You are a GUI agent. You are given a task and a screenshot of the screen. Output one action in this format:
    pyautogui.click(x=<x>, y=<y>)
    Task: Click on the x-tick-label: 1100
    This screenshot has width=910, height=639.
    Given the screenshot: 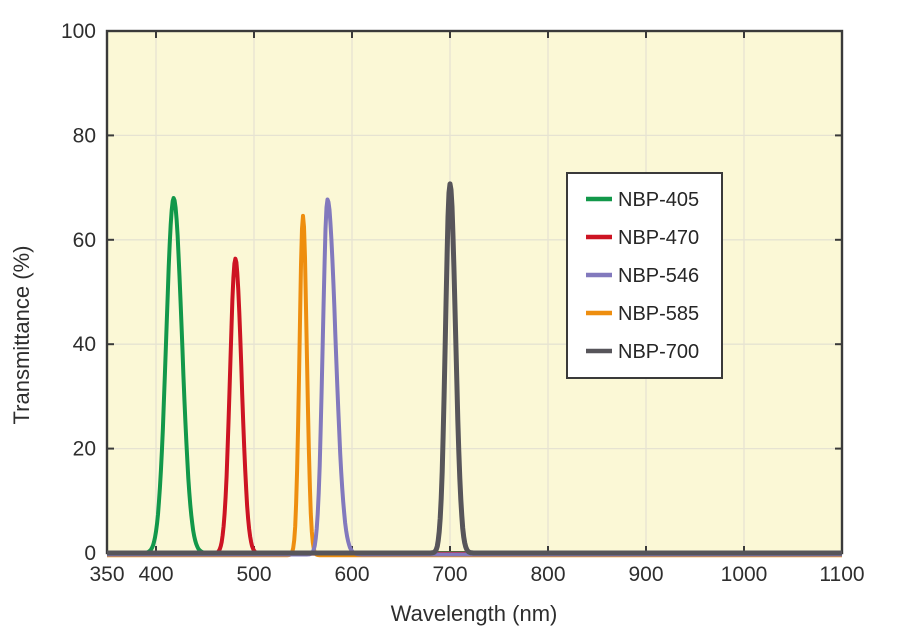 What is the action you would take?
    pyautogui.click(x=841, y=574)
    